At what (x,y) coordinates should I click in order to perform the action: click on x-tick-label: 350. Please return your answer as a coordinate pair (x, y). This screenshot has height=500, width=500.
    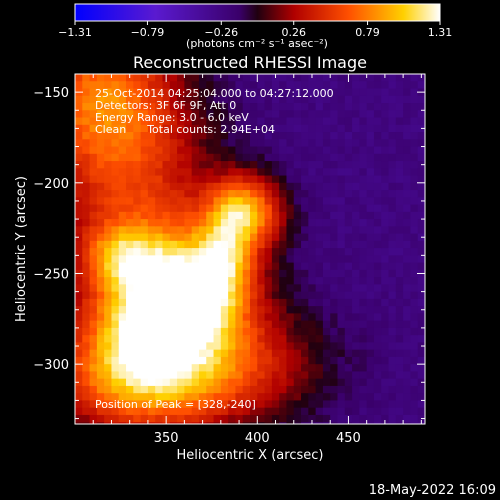
    Looking at the image, I should click on (166, 438).